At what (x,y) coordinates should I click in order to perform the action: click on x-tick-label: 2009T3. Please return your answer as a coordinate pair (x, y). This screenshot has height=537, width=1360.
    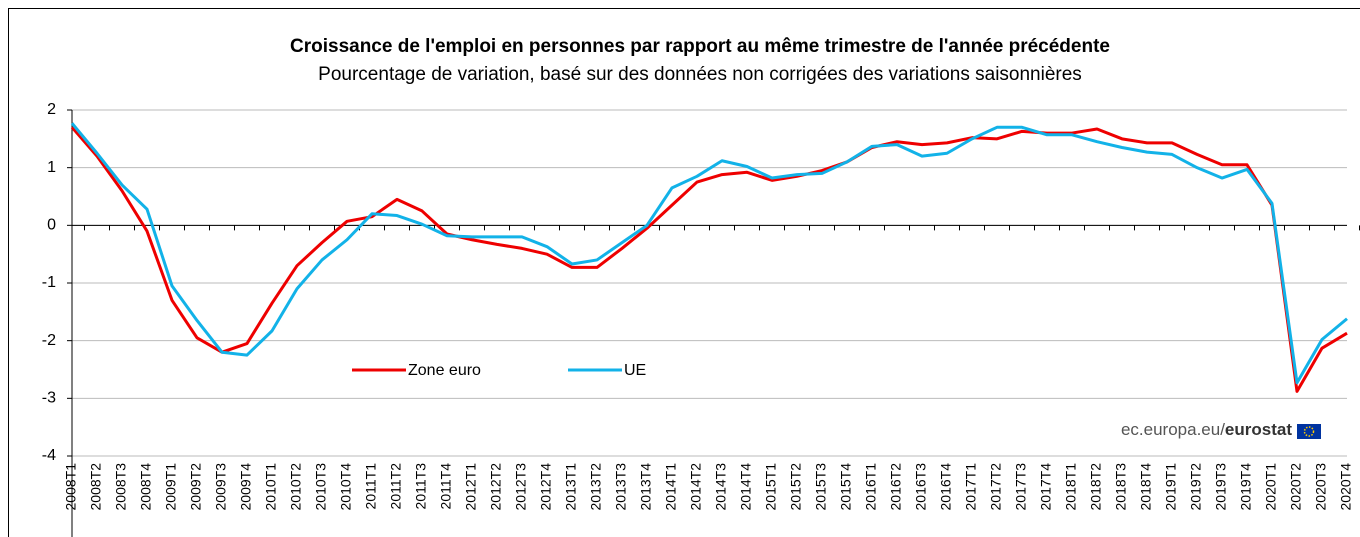
    Looking at the image, I should click on (221, 487).